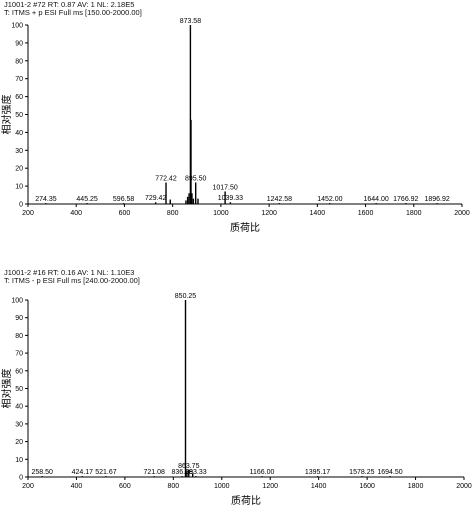 The width and height of the screenshot is (474, 510). I want to click on peak-label: 850.25, so click(186, 296).